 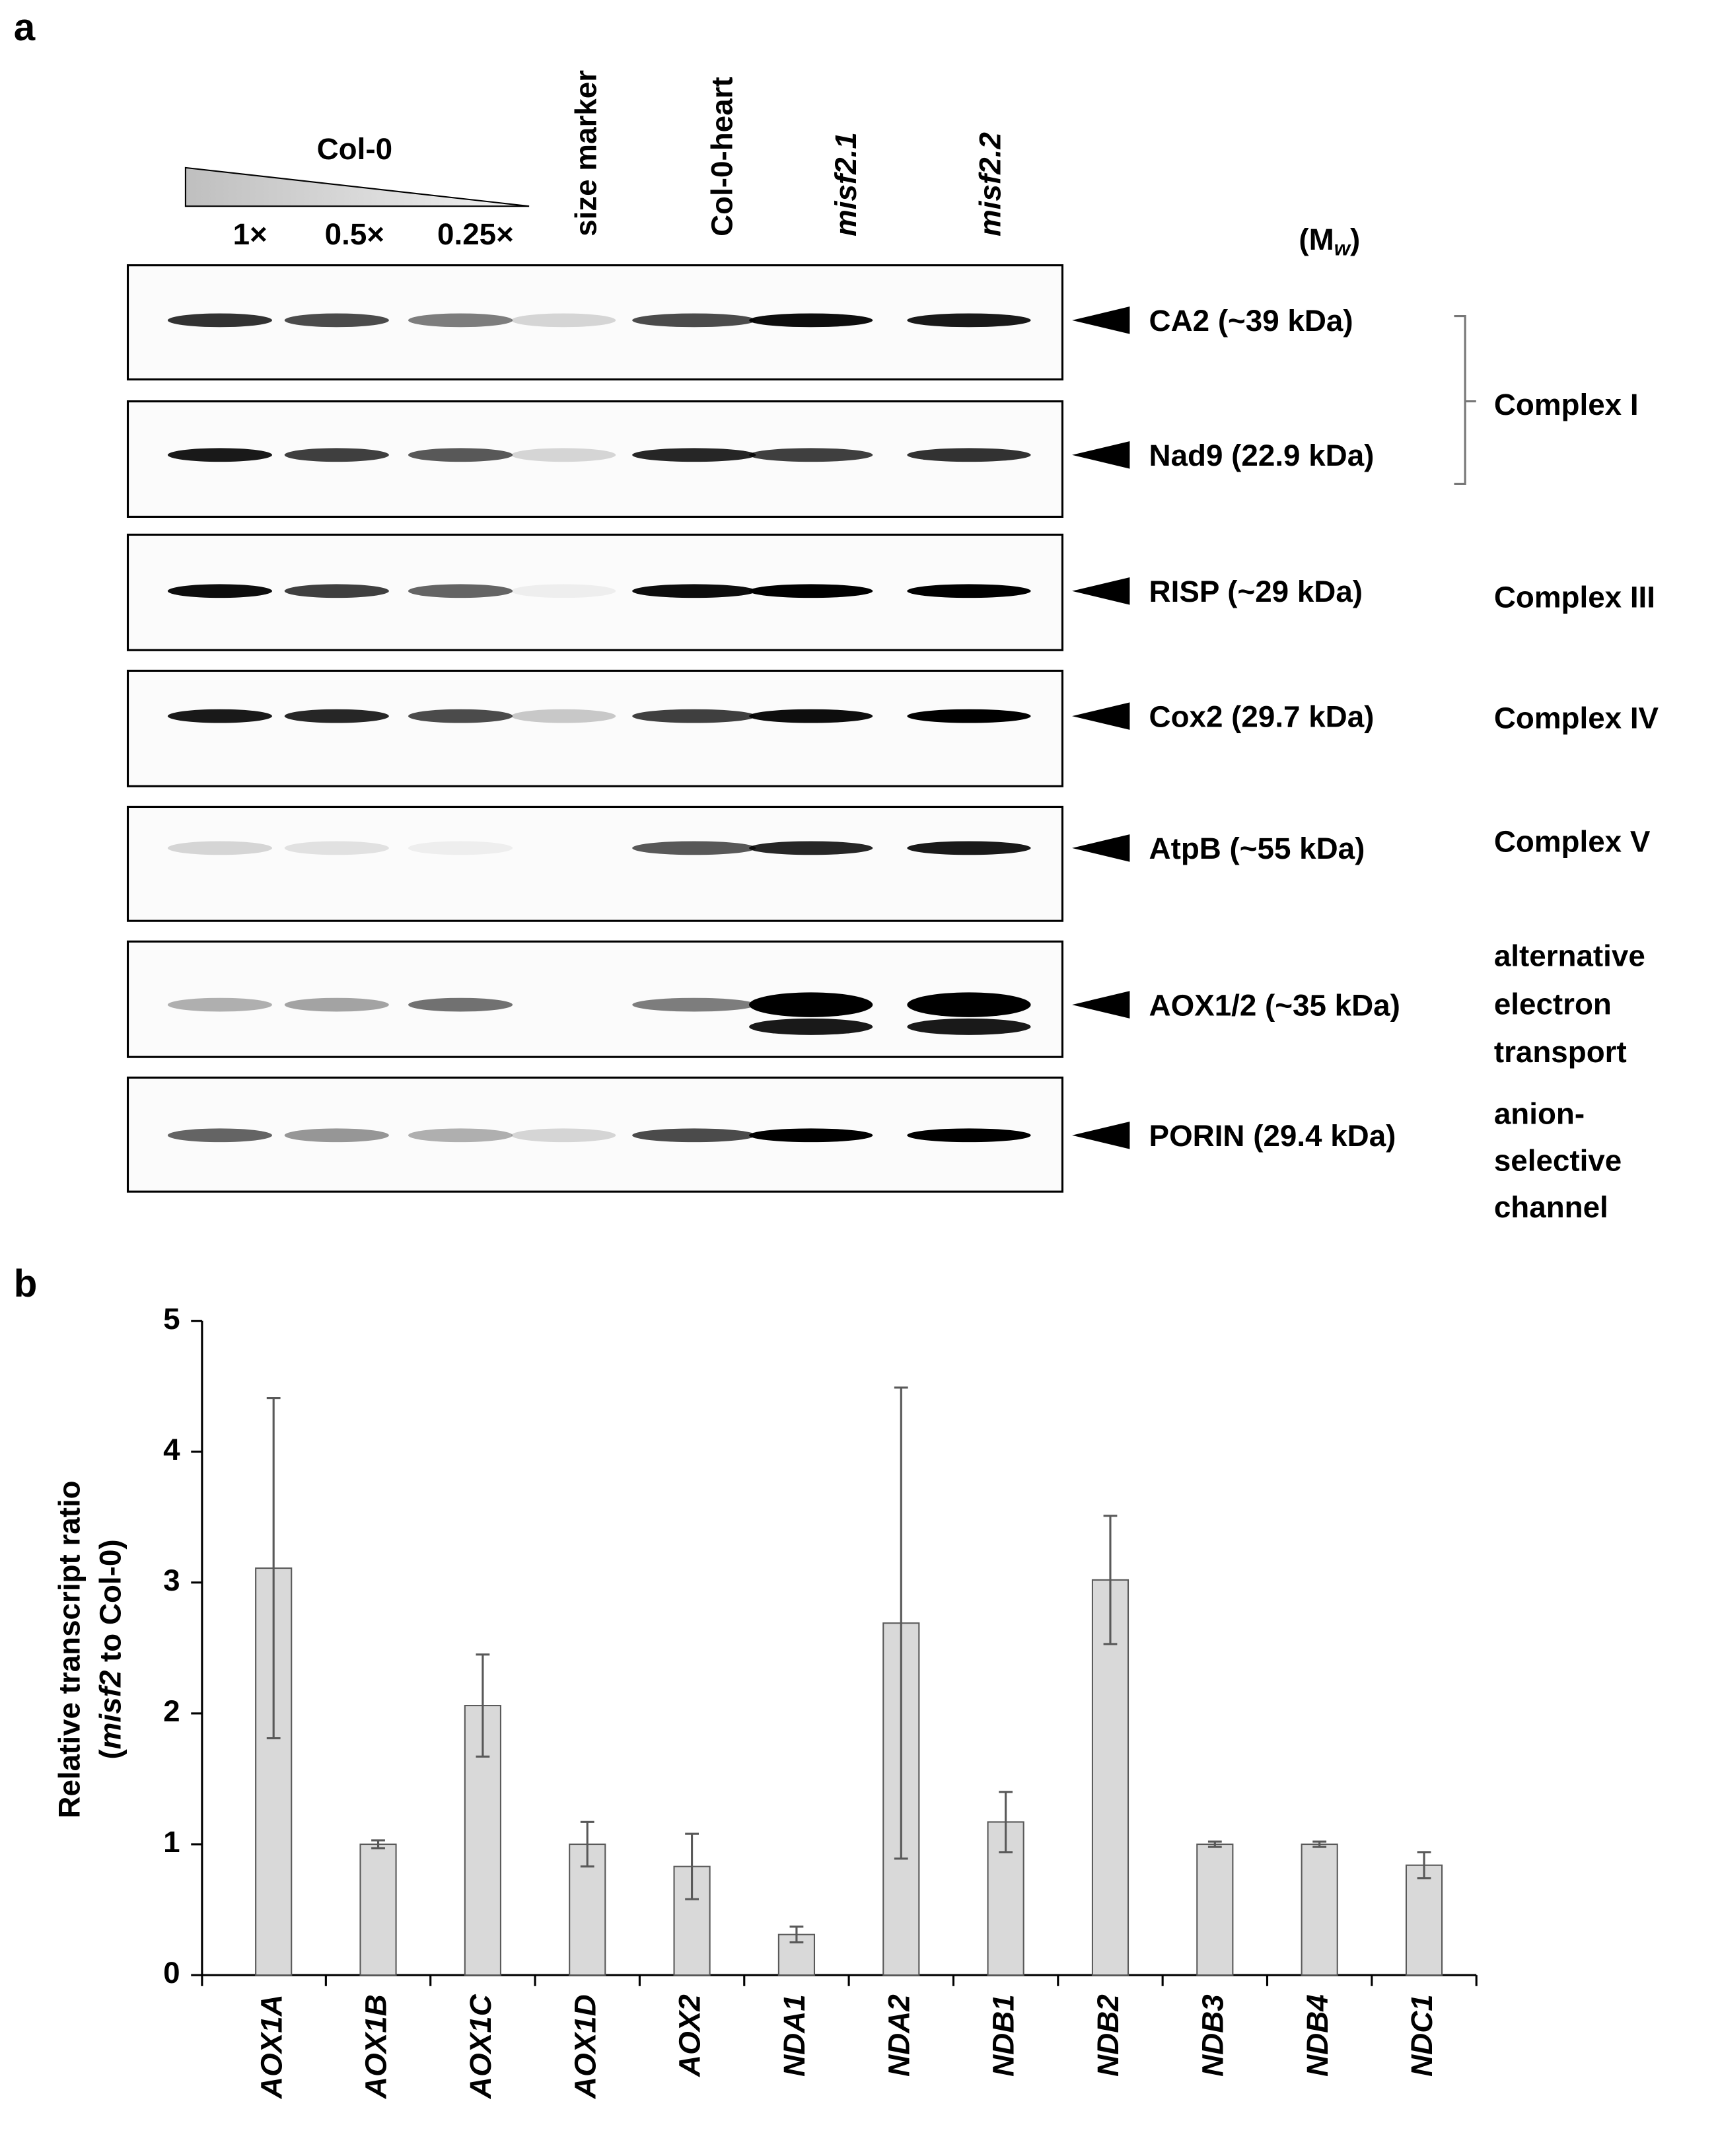 I want to click on x-tick-label: NDB2, so click(x=1108, y=2035).